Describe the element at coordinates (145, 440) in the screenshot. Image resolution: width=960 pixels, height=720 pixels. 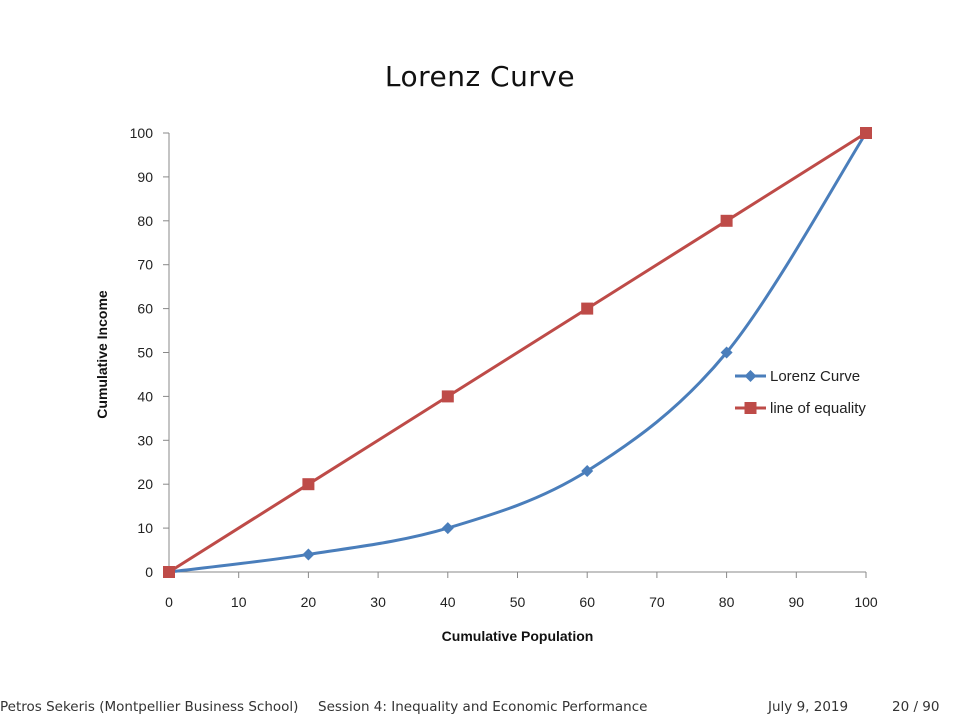
I see `y-tick-label: 30` at that location.